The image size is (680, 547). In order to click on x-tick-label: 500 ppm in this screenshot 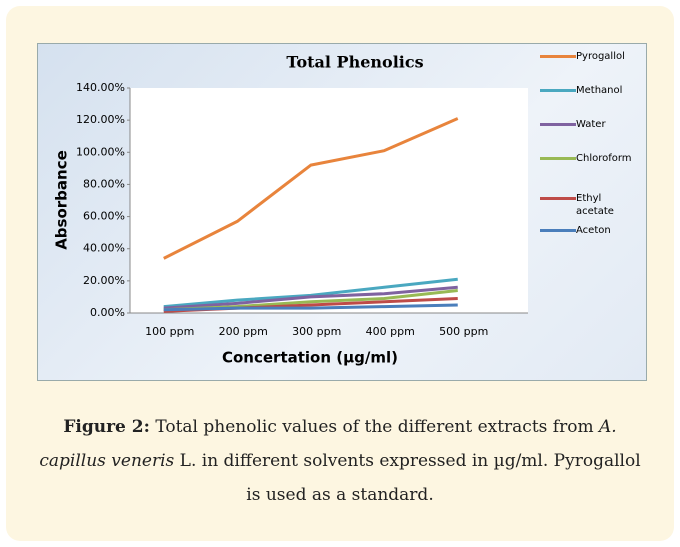, I will do `click(463, 331)`.